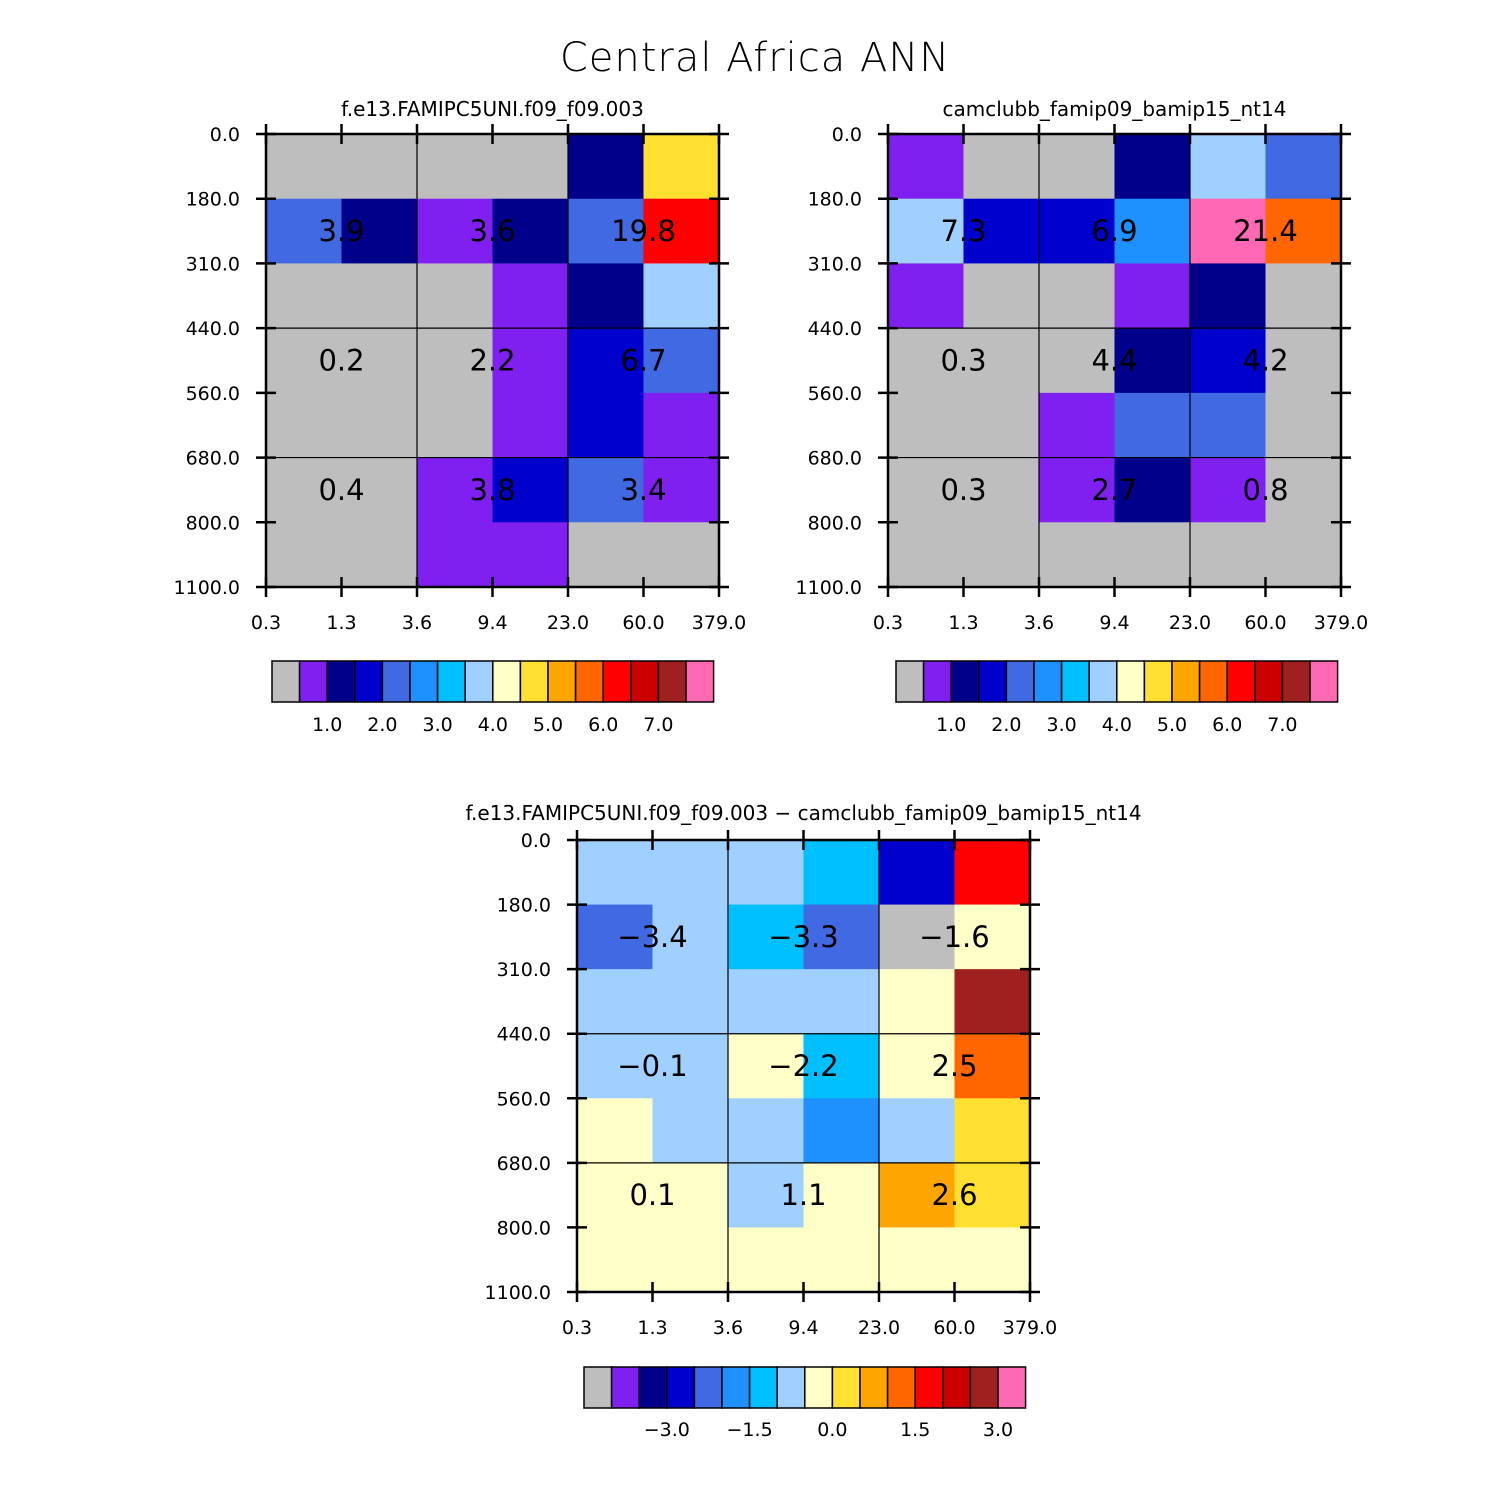 The height and width of the screenshot is (1510, 1510). I want to click on x-tick-label: 1.3, so click(341, 623).